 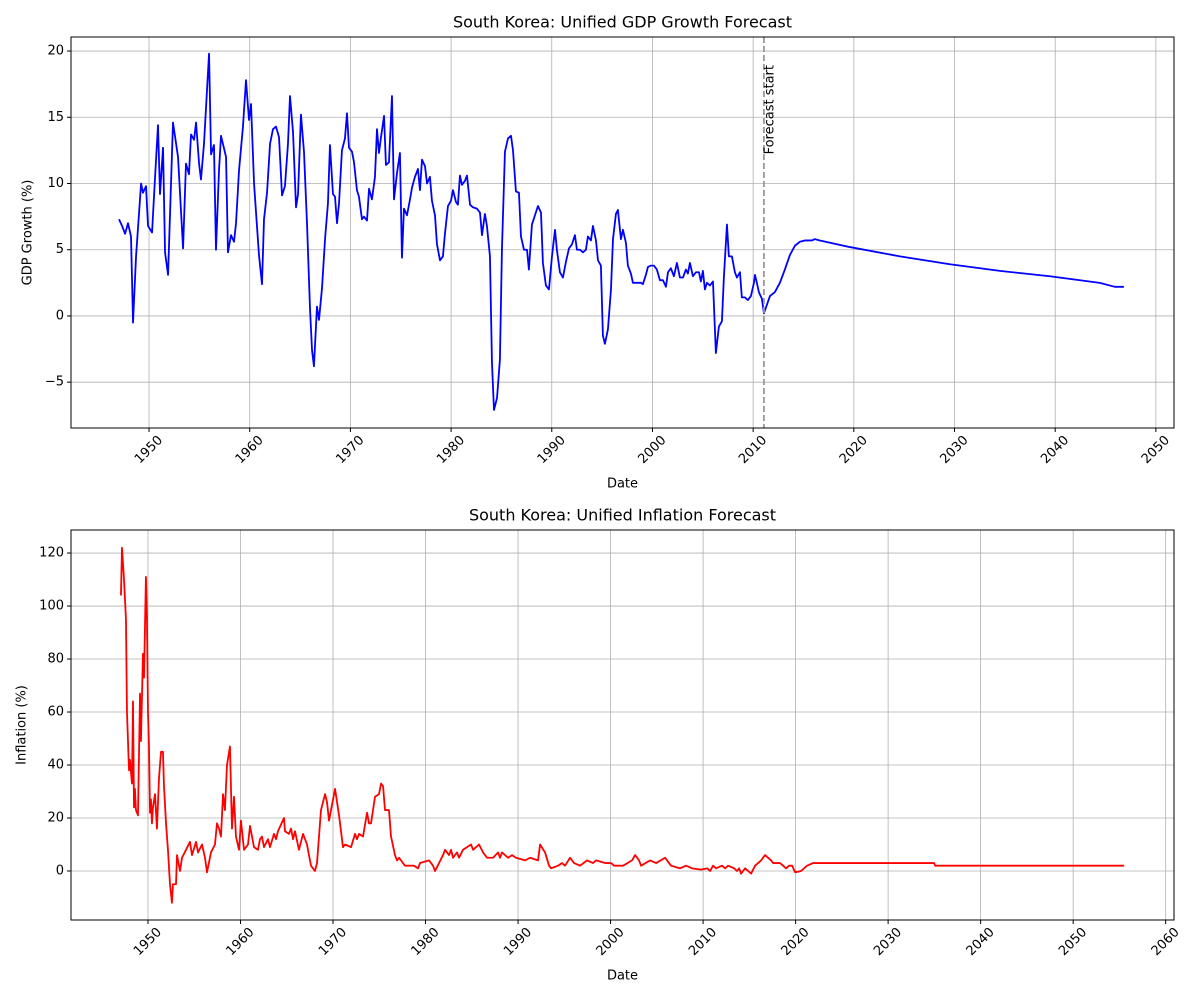 I want to click on chart-title: South Korea: Unified GDP Growth Forecast, so click(x=622, y=22).